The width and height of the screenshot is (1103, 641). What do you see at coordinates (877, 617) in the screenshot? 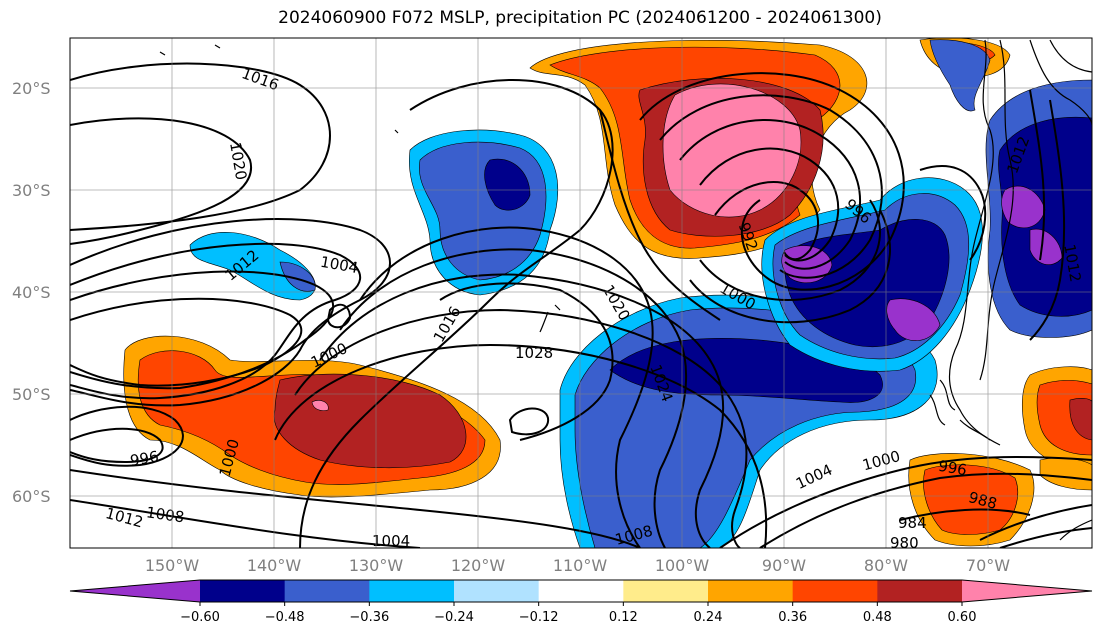
I see `colorbar-tick-label: 0.48` at bounding box center [877, 617].